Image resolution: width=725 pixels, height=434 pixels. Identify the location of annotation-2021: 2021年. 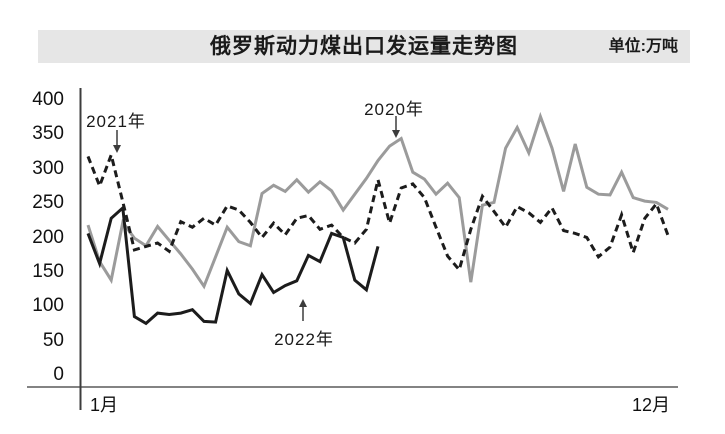
(116, 121).